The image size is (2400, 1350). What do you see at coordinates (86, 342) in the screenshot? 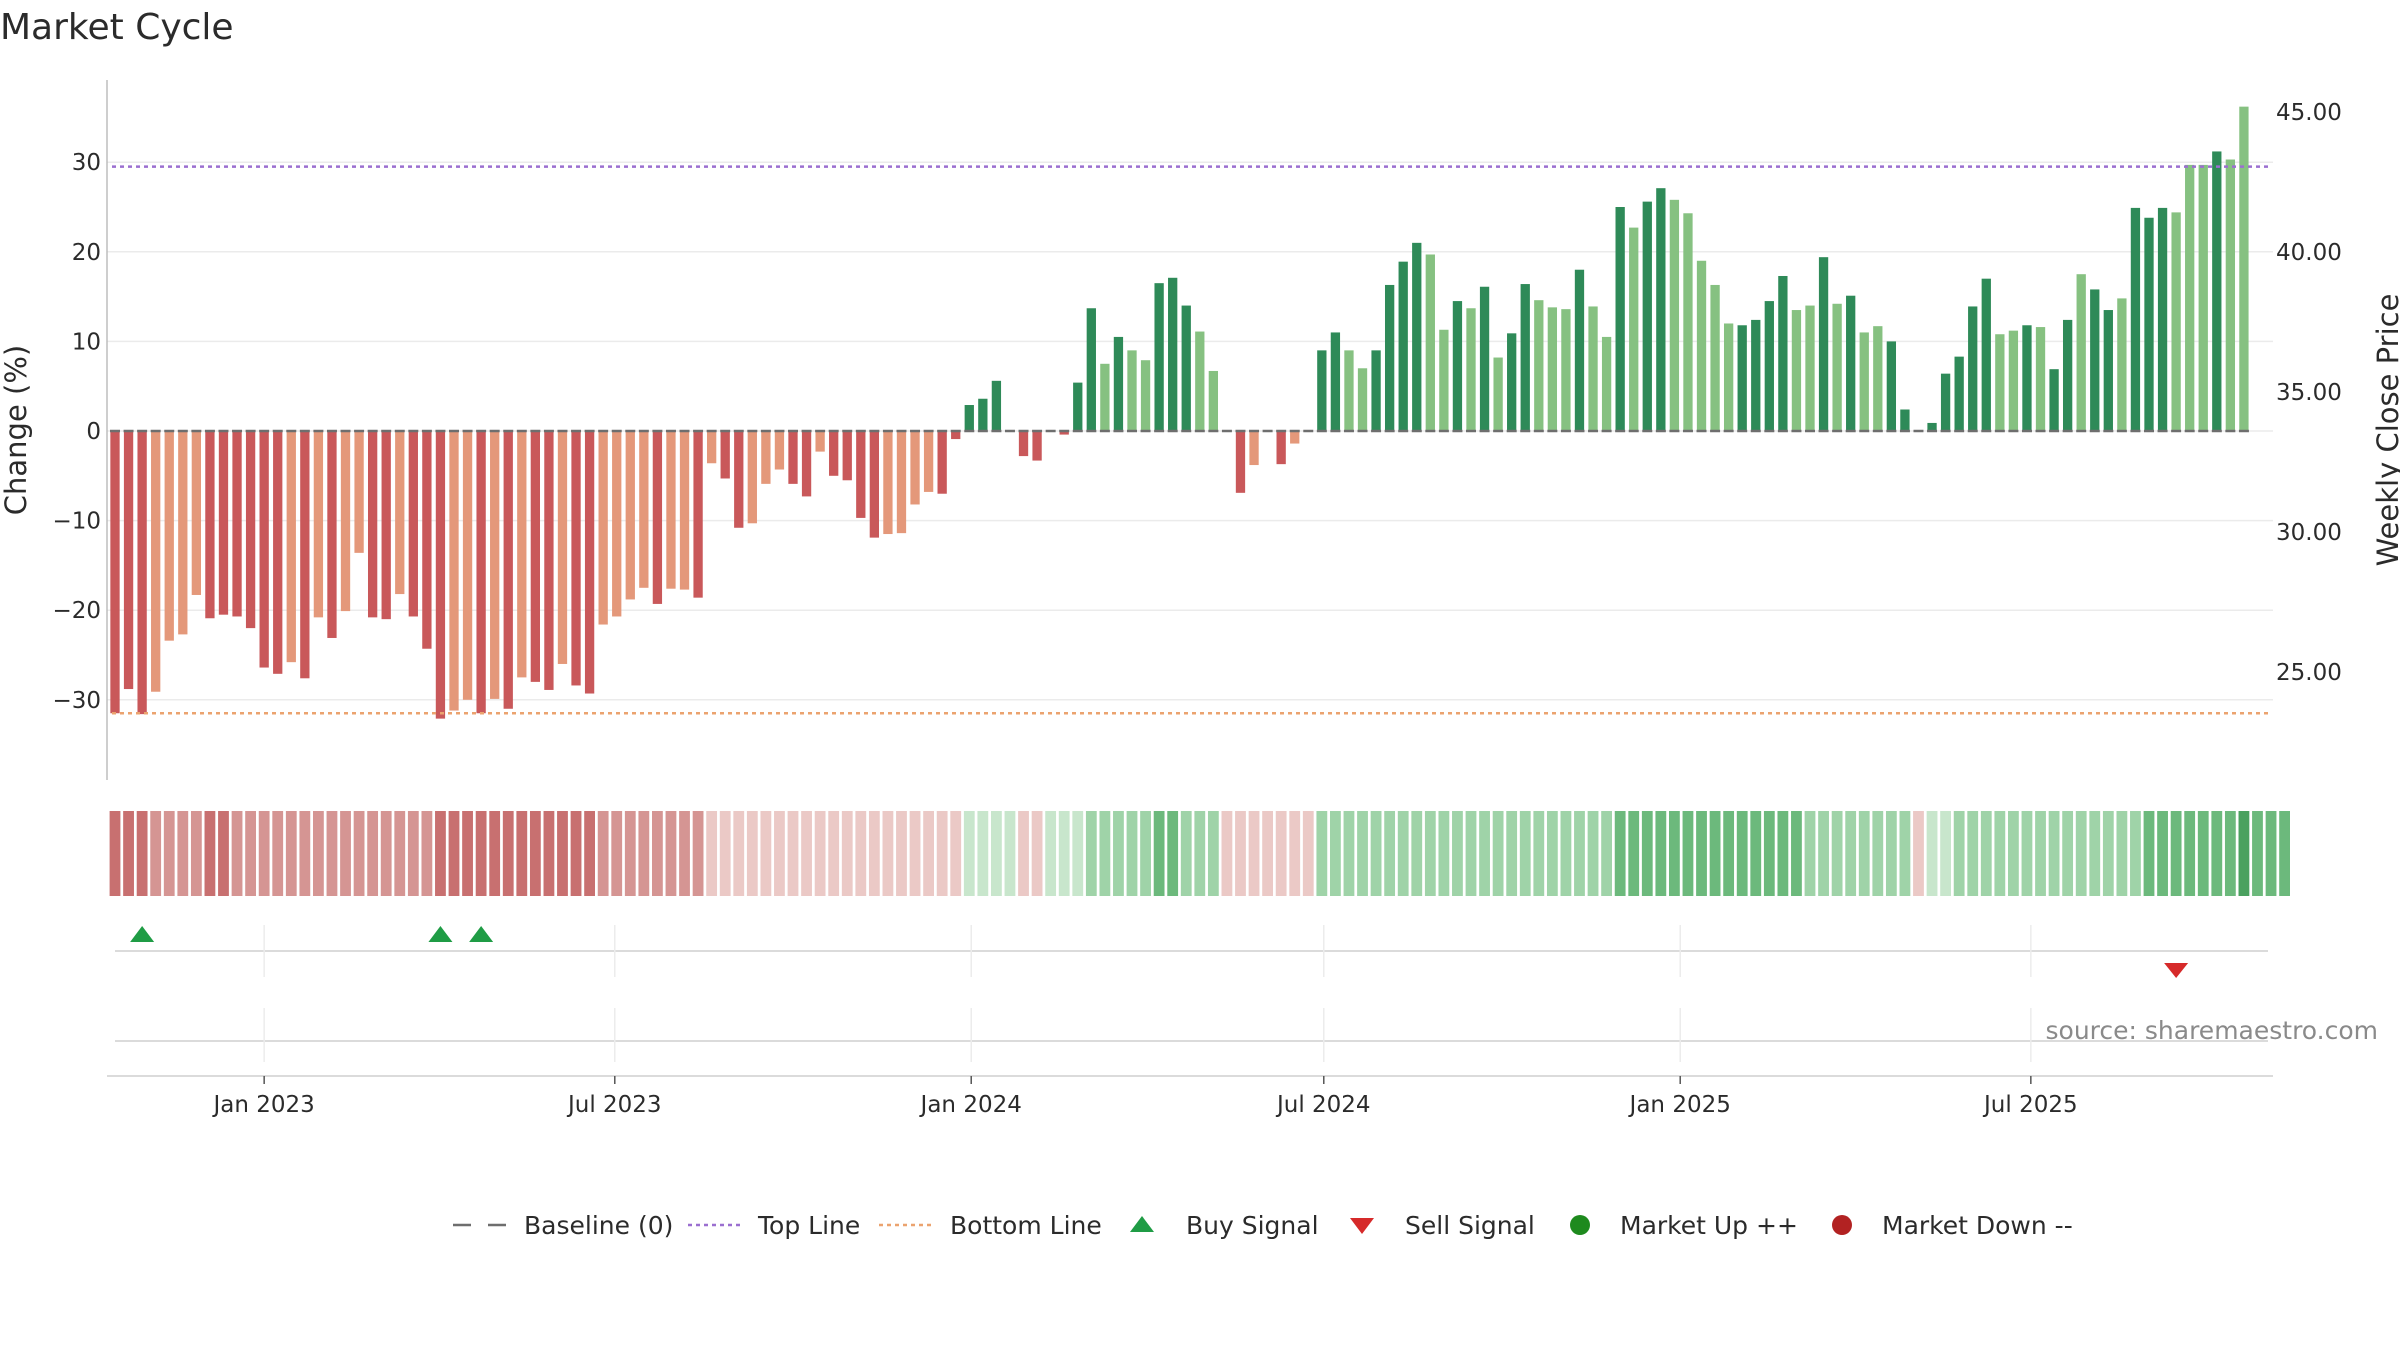
I see `y-tick-label: 10` at bounding box center [86, 342].